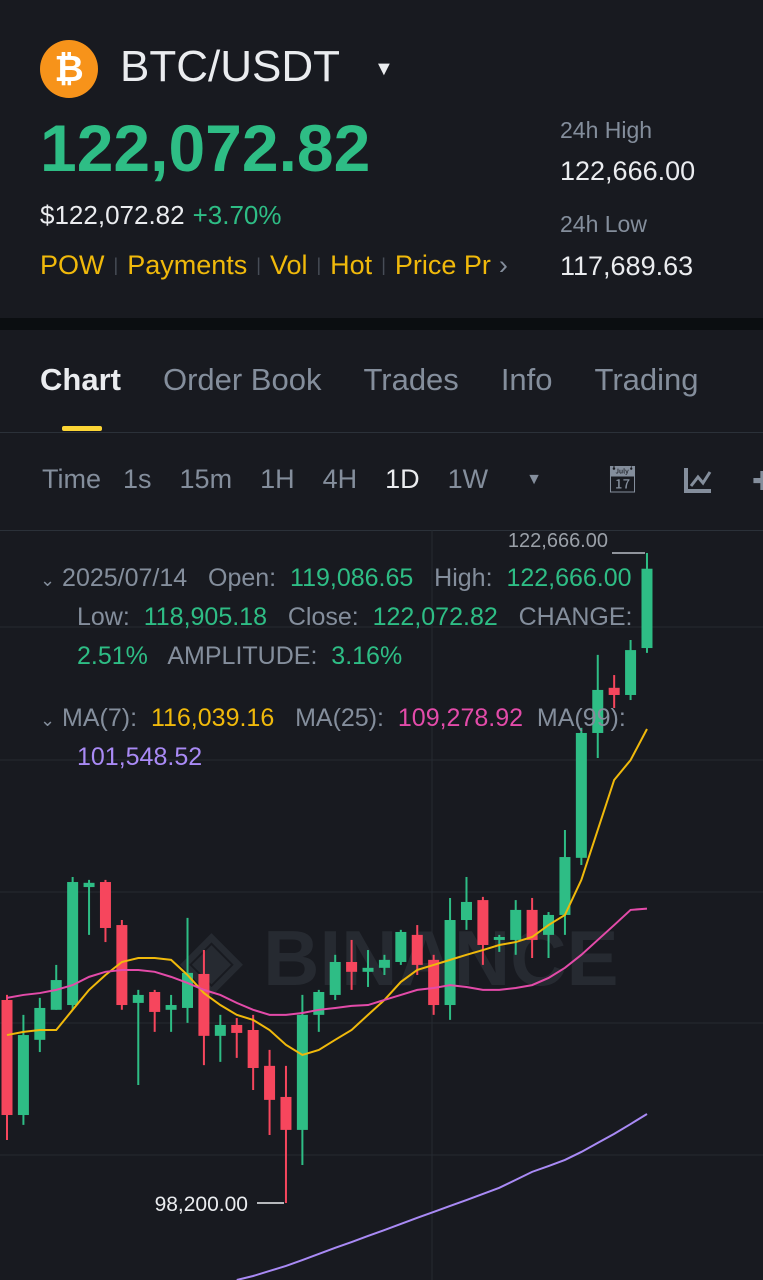  Describe the element at coordinates (288, 265) in the screenshot. I see `tag-vol: Vol` at that location.